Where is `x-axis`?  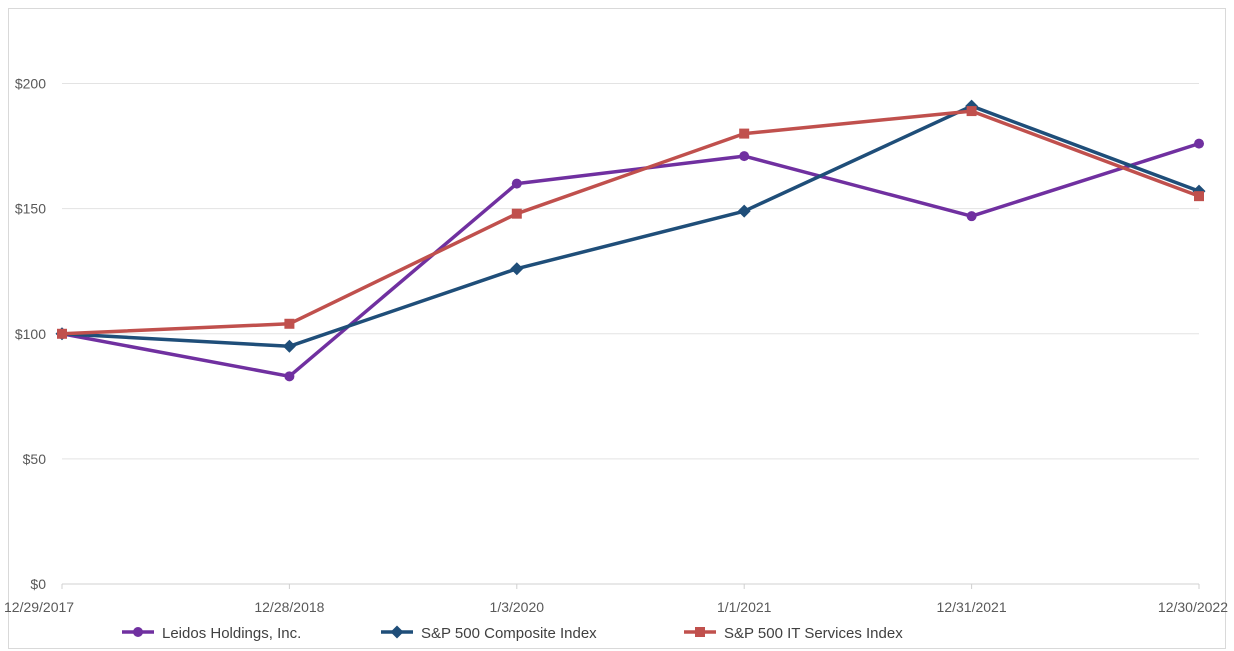
x-axis is located at coordinates (630, 586).